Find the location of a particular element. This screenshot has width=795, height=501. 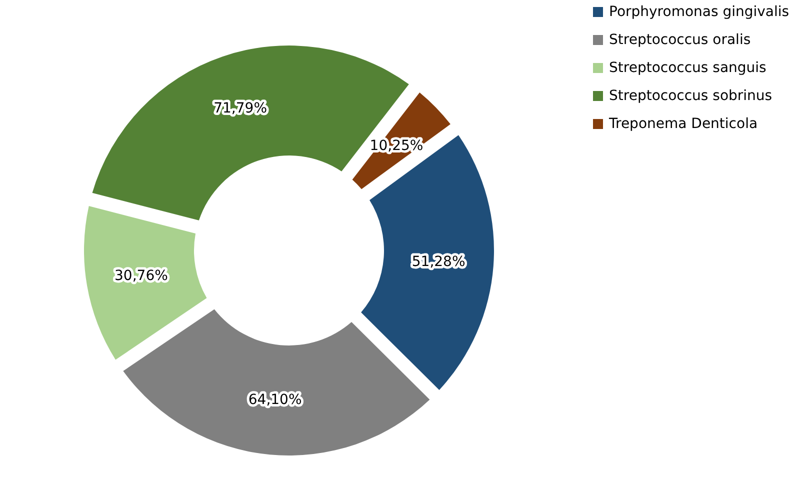

legend-label: Streptococcus sanguis is located at coordinates (687, 68).